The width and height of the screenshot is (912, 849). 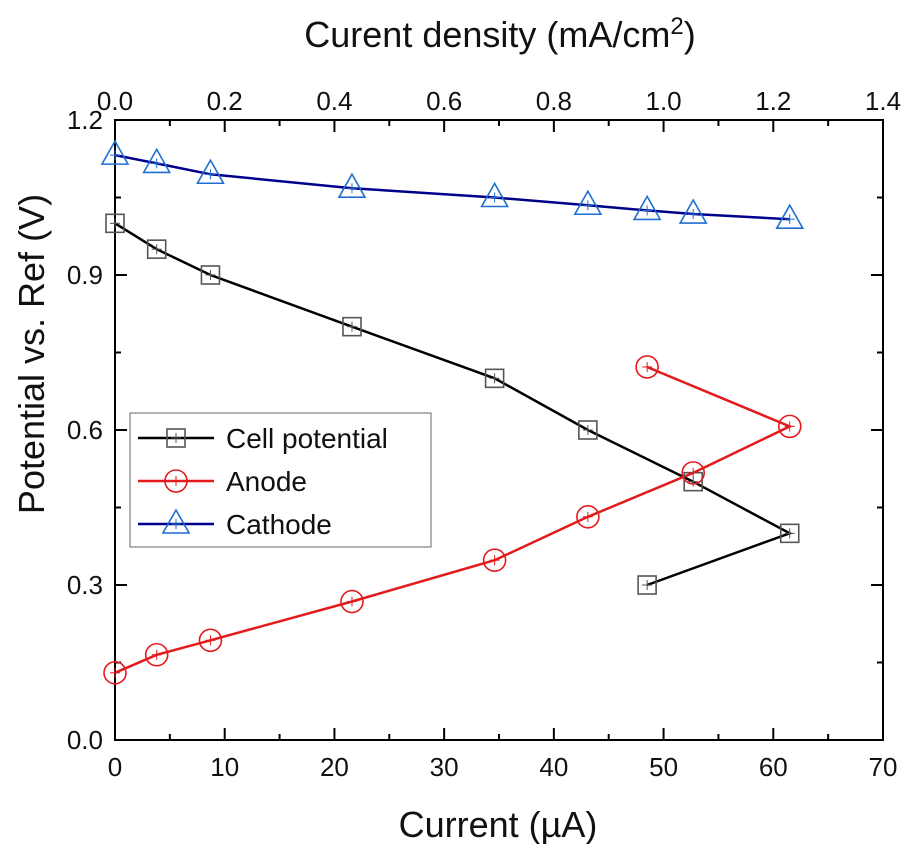 I want to click on x-tick-label: 70, so click(x=883, y=767).